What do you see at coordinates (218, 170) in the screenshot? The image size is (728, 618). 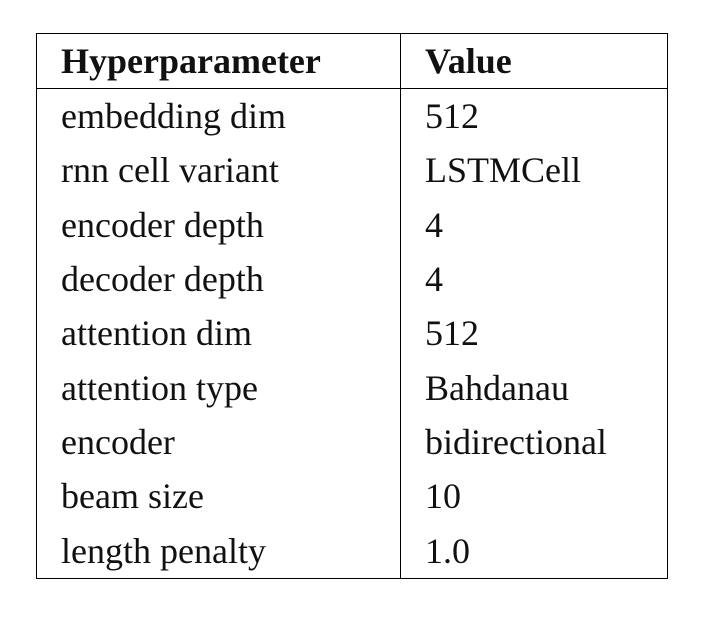 I see `parameter-cell: rnn cell variant` at bounding box center [218, 170].